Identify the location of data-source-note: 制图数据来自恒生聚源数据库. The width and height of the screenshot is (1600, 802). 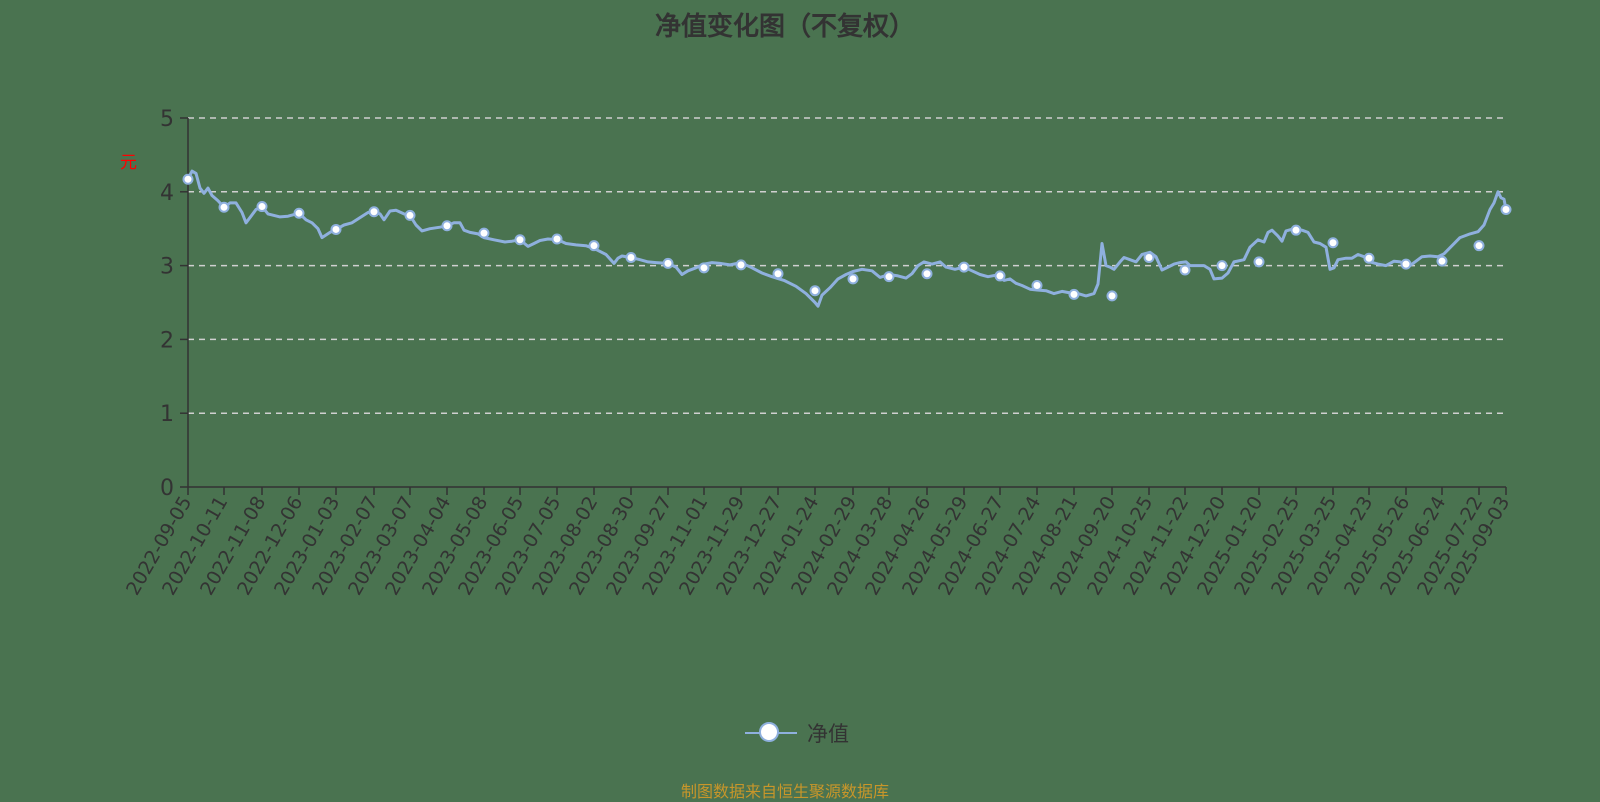
(784, 791).